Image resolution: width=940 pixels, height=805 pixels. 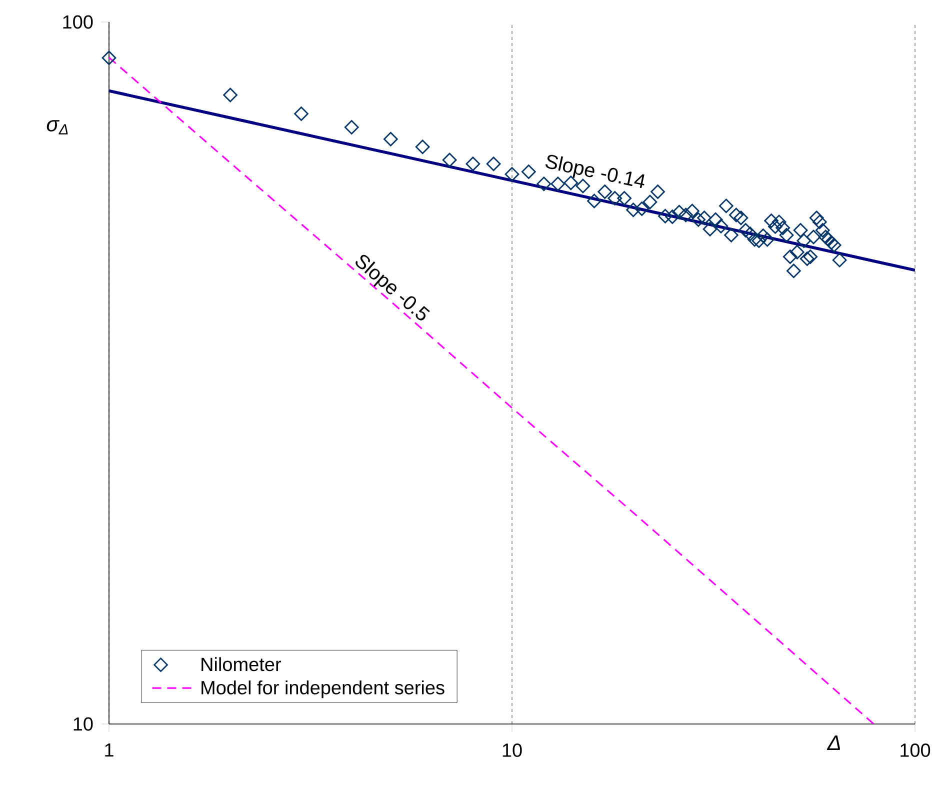 What do you see at coordinates (57, 127) in the screenshot?
I see `y-axis-title: σ$_{Δ}$` at bounding box center [57, 127].